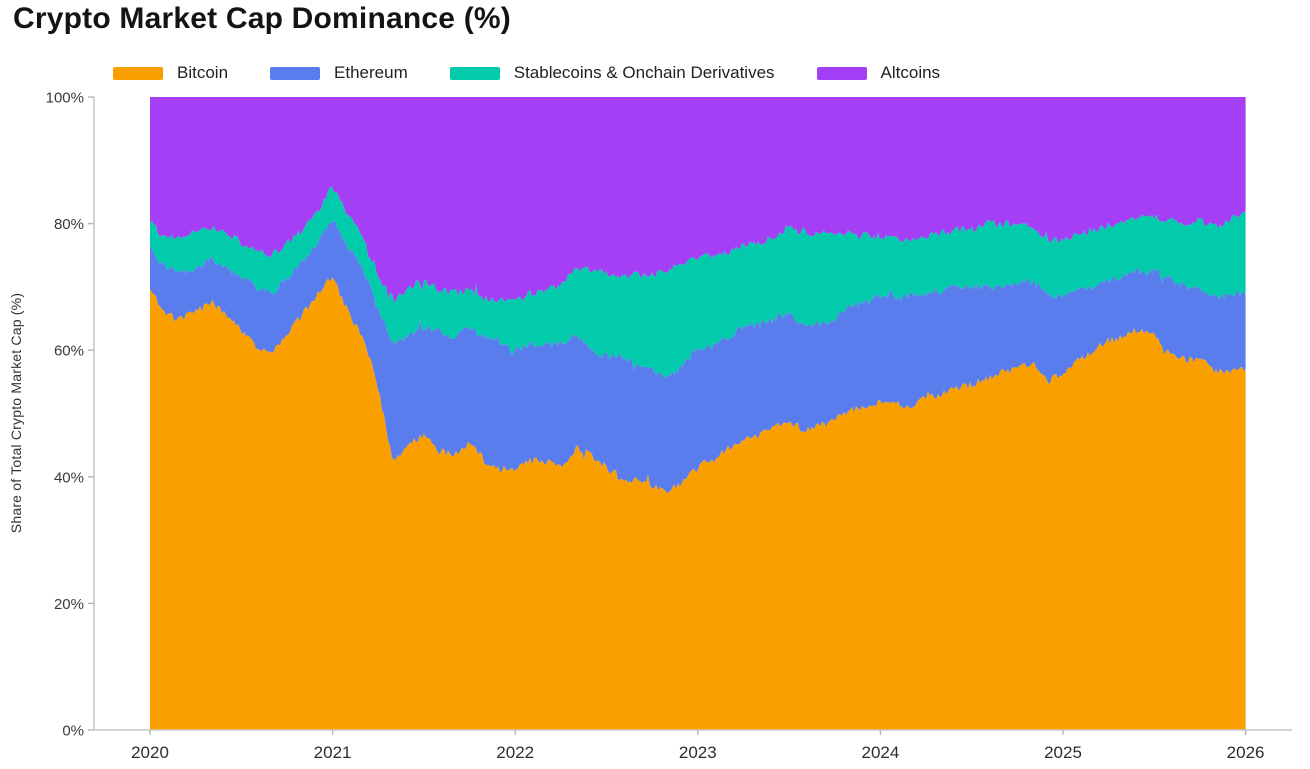 The height and width of the screenshot is (769, 1310). Describe the element at coordinates (910, 72) in the screenshot. I see `legend-label-altcoins: Altcoins` at that location.